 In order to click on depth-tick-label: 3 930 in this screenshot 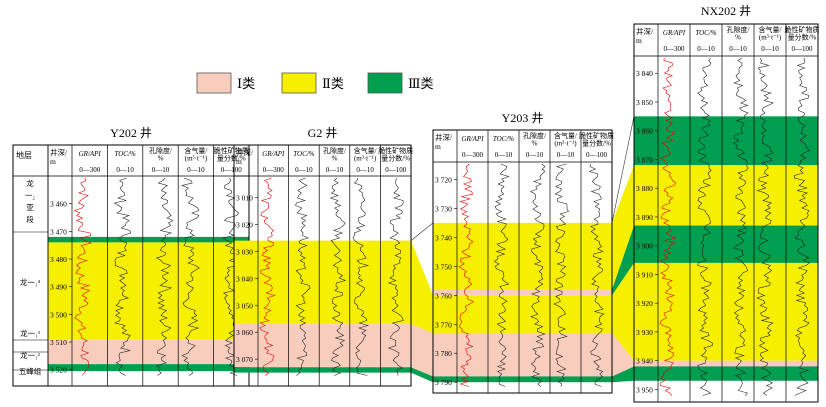, I will do `click(644, 332)`.